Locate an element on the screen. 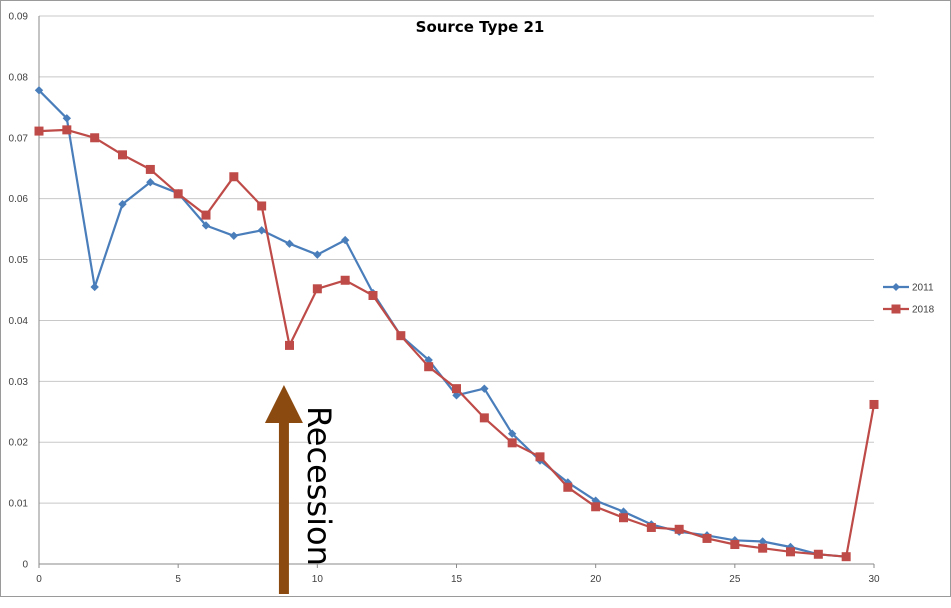 Image resolution: width=951 pixels, height=608 pixels. chart-title: Source Type 21 is located at coordinates (480, 27).